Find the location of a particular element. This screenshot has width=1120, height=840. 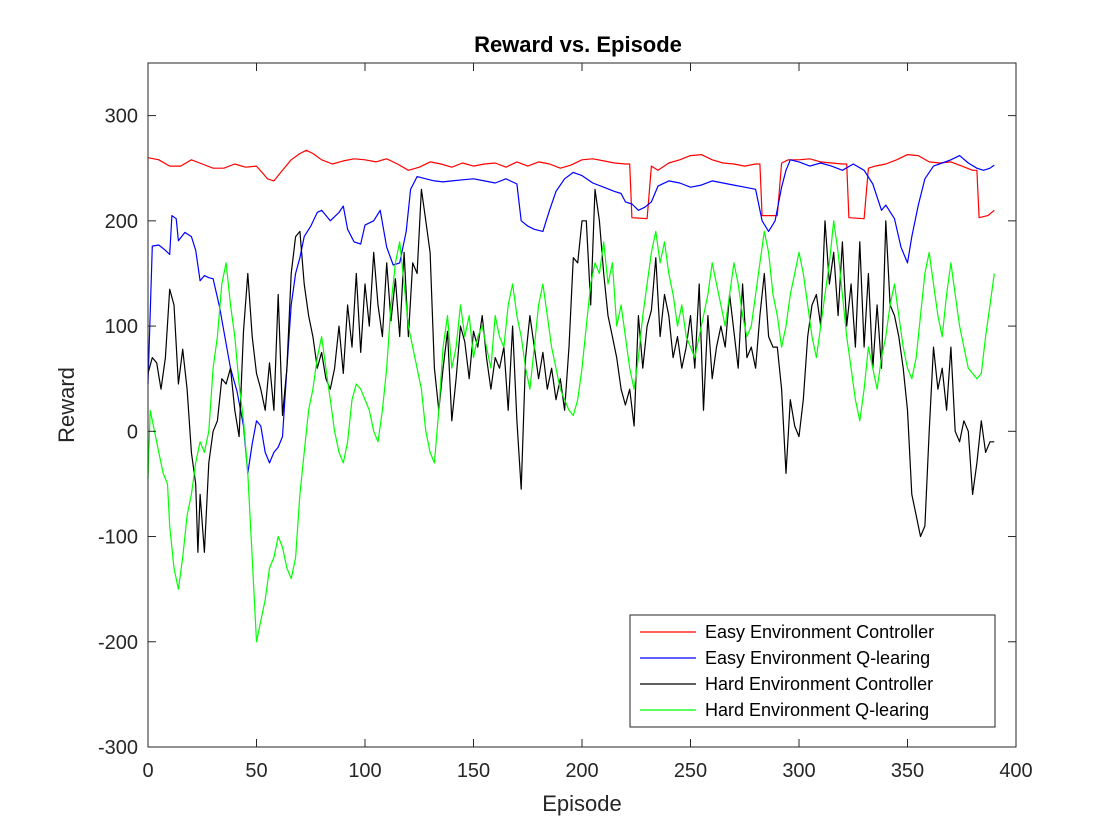

y-tick-label: 100 is located at coordinates (121, 327).